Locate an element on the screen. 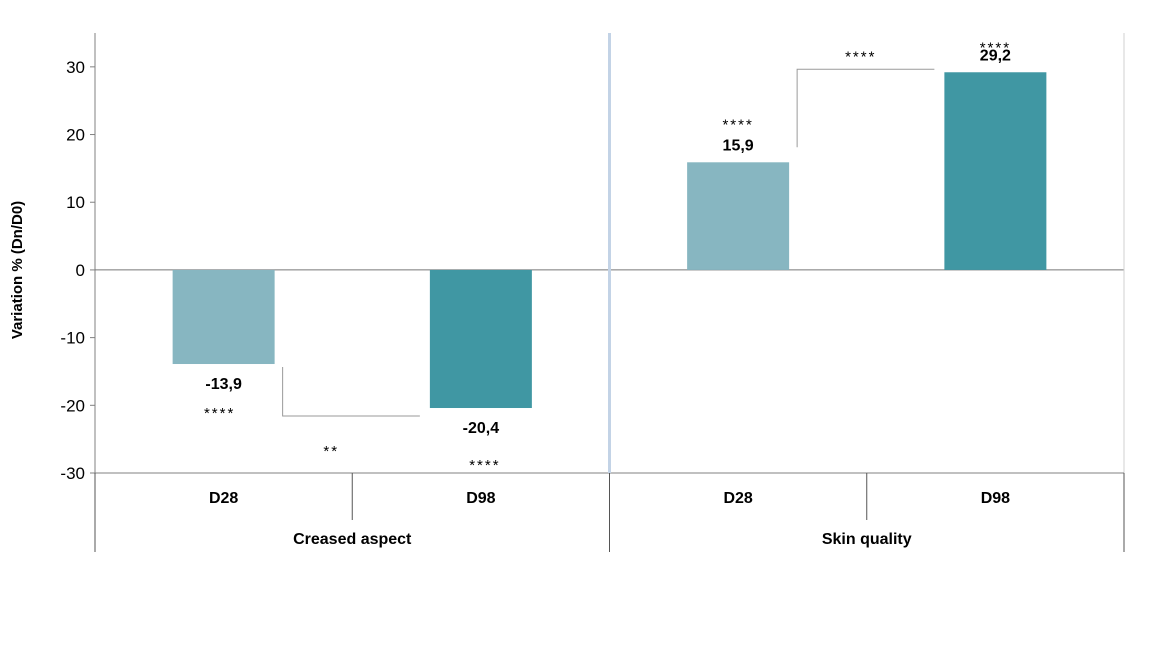 This screenshot has height=670, width=1162. y-tick-label: -20 is located at coordinates (72, 405).